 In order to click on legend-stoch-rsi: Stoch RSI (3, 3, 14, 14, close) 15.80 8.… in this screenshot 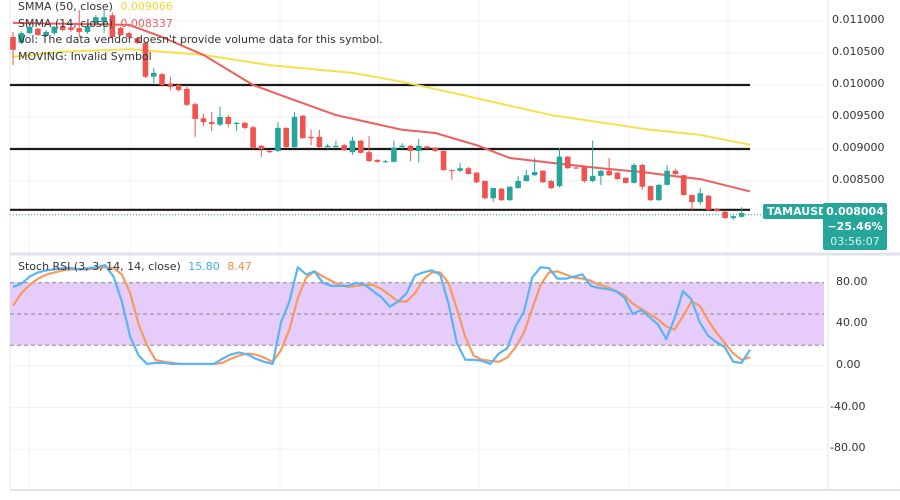, I will do `click(137, 266)`.